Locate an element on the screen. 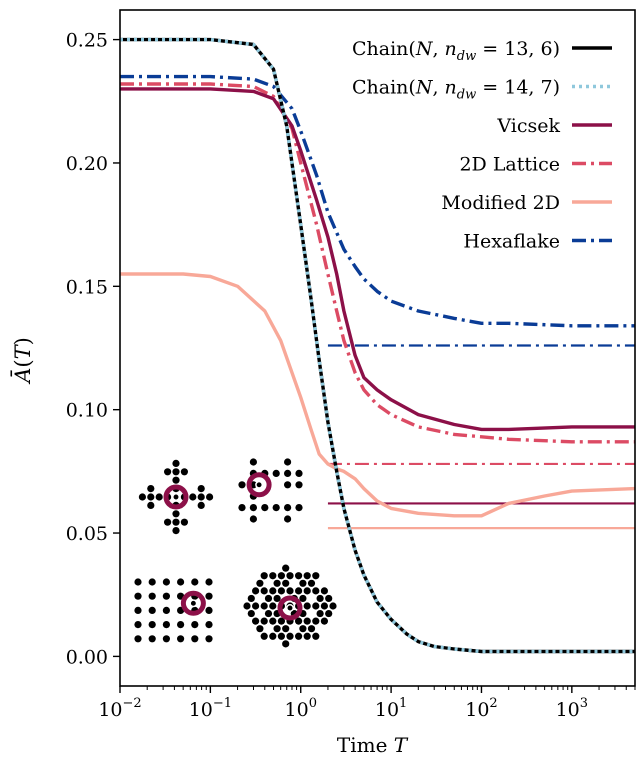  x-tick-label: 10⁰ is located at coordinates (301, 708).